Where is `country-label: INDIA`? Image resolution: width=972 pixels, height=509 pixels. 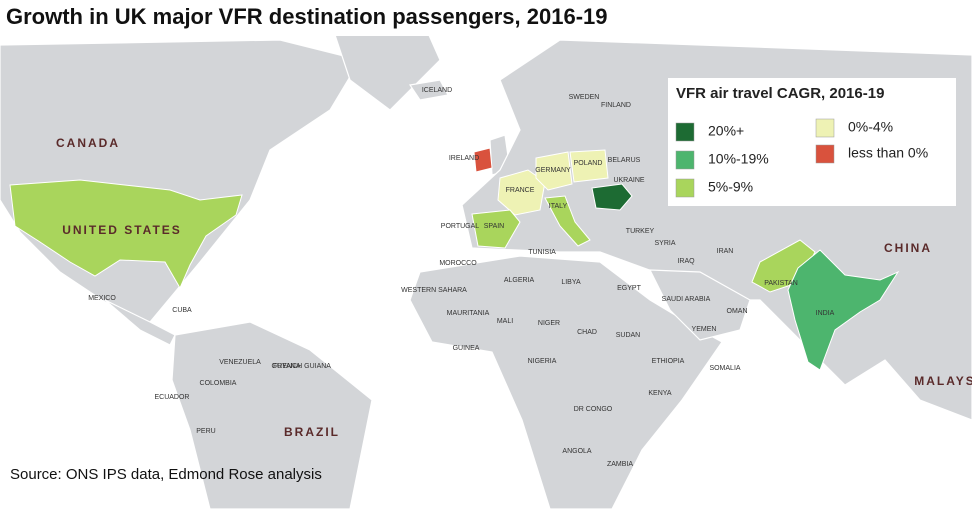 country-label: INDIA is located at coordinates (825, 313).